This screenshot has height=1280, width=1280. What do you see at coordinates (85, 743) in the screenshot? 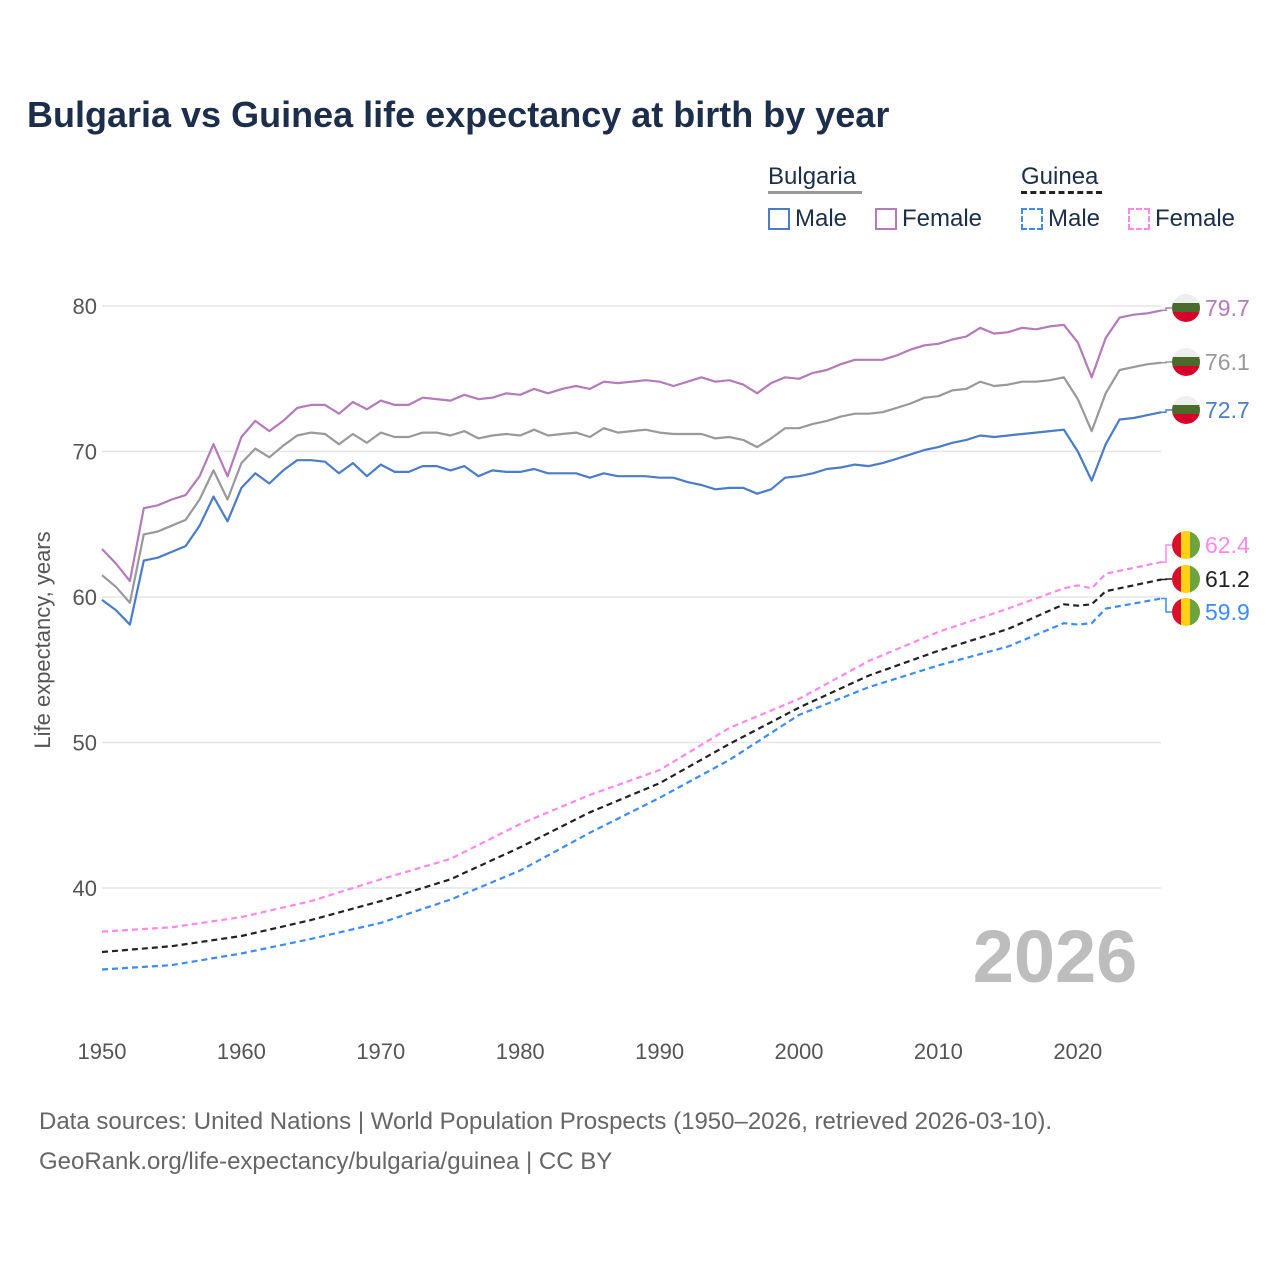
I see `y-tick-label: 50` at bounding box center [85, 743].